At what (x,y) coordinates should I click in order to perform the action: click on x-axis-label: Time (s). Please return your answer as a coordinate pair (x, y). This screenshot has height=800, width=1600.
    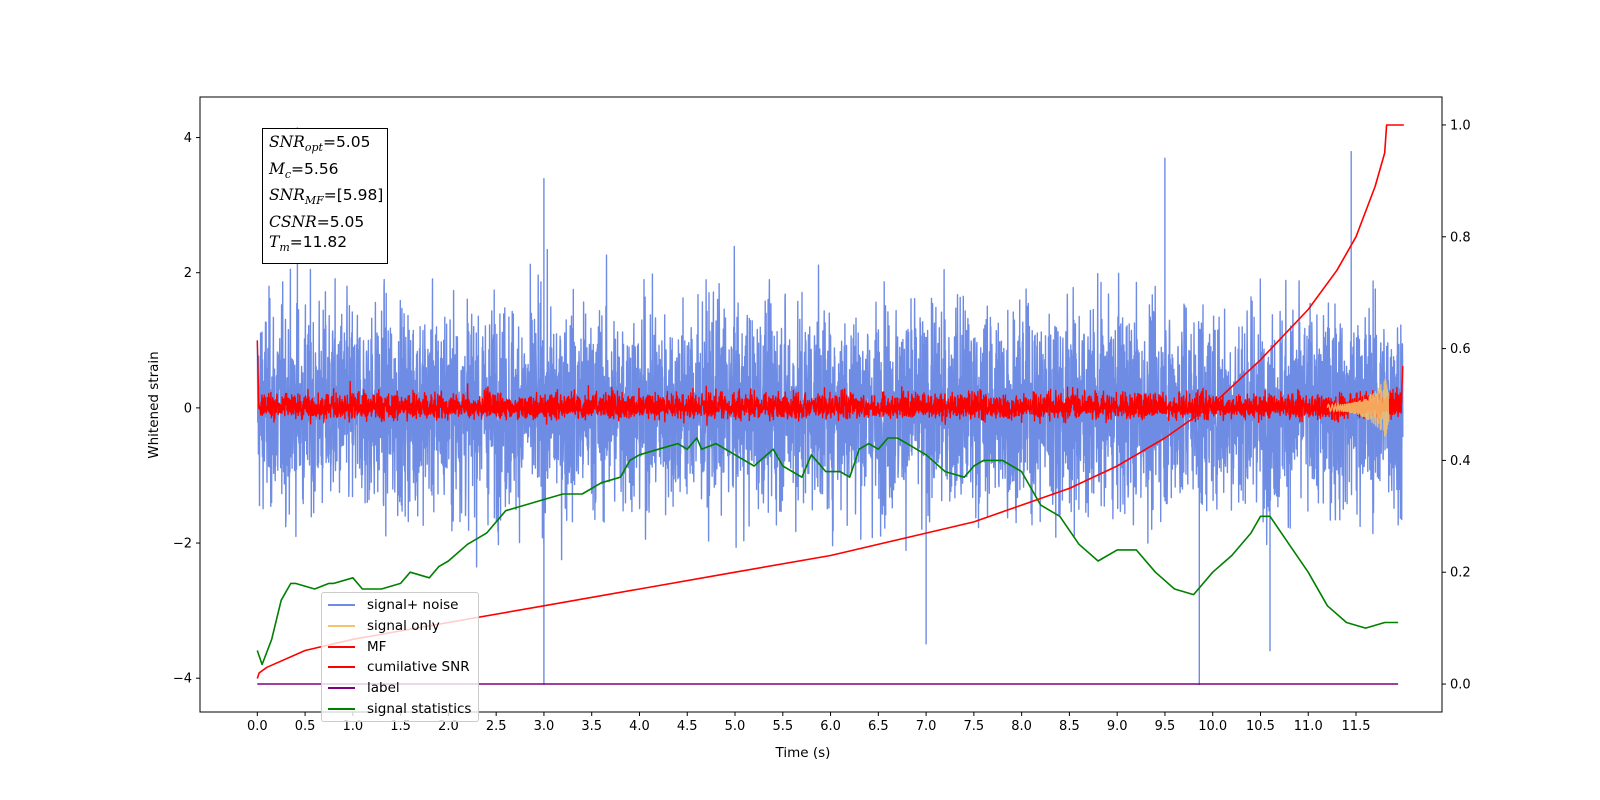
    Looking at the image, I should click on (803, 753).